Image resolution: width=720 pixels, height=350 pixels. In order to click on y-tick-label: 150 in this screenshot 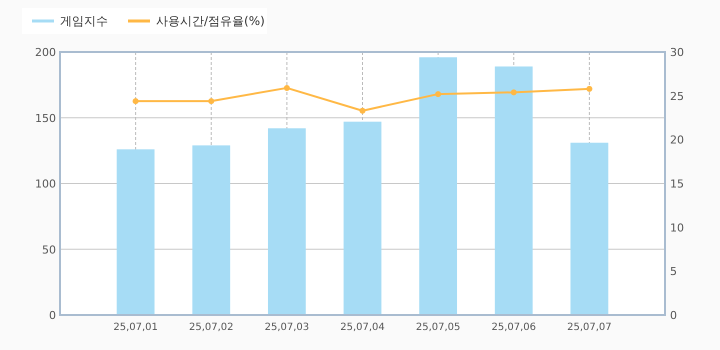, I will do `click(45, 118)`.